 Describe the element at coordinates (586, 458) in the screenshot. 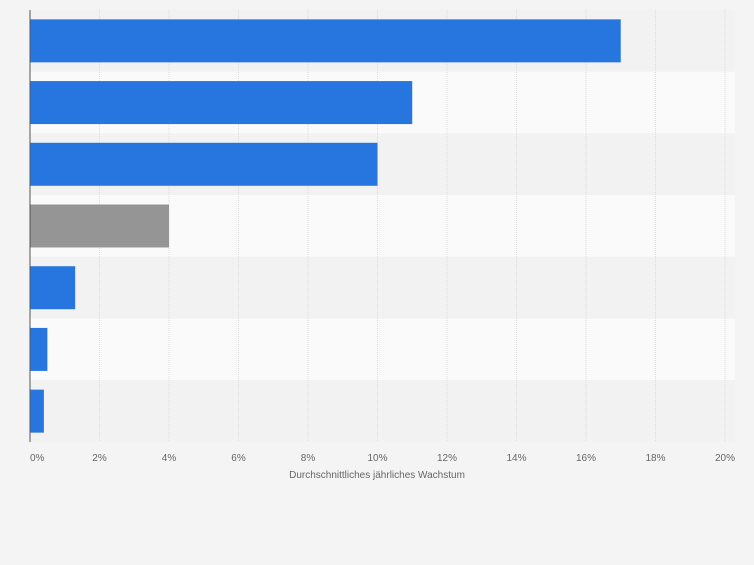

I see `x-tick-label: 16%` at that location.